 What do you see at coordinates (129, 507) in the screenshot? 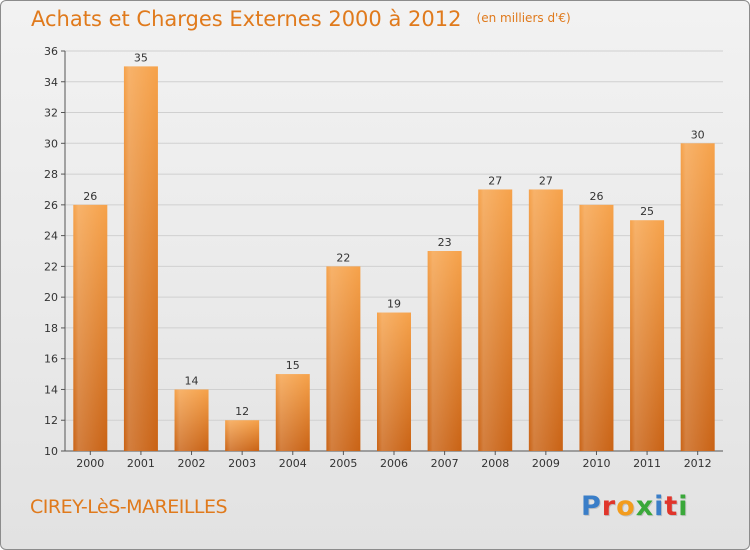
I see `commune-name: CIREY-LèS-MAREILLES` at bounding box center [129, 507].